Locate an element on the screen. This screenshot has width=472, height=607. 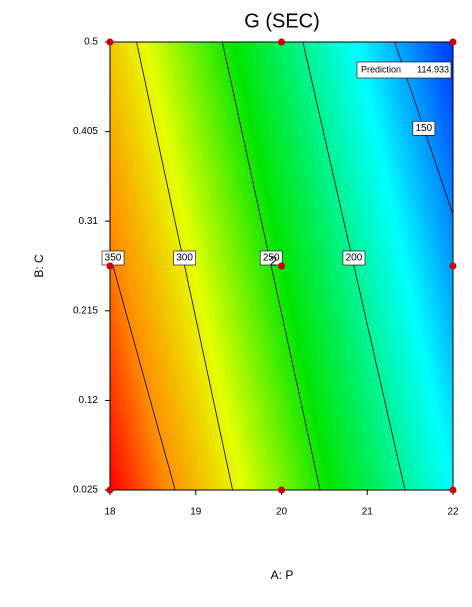
y-tick-label: 0.31 is located at coordinates (89, 221).